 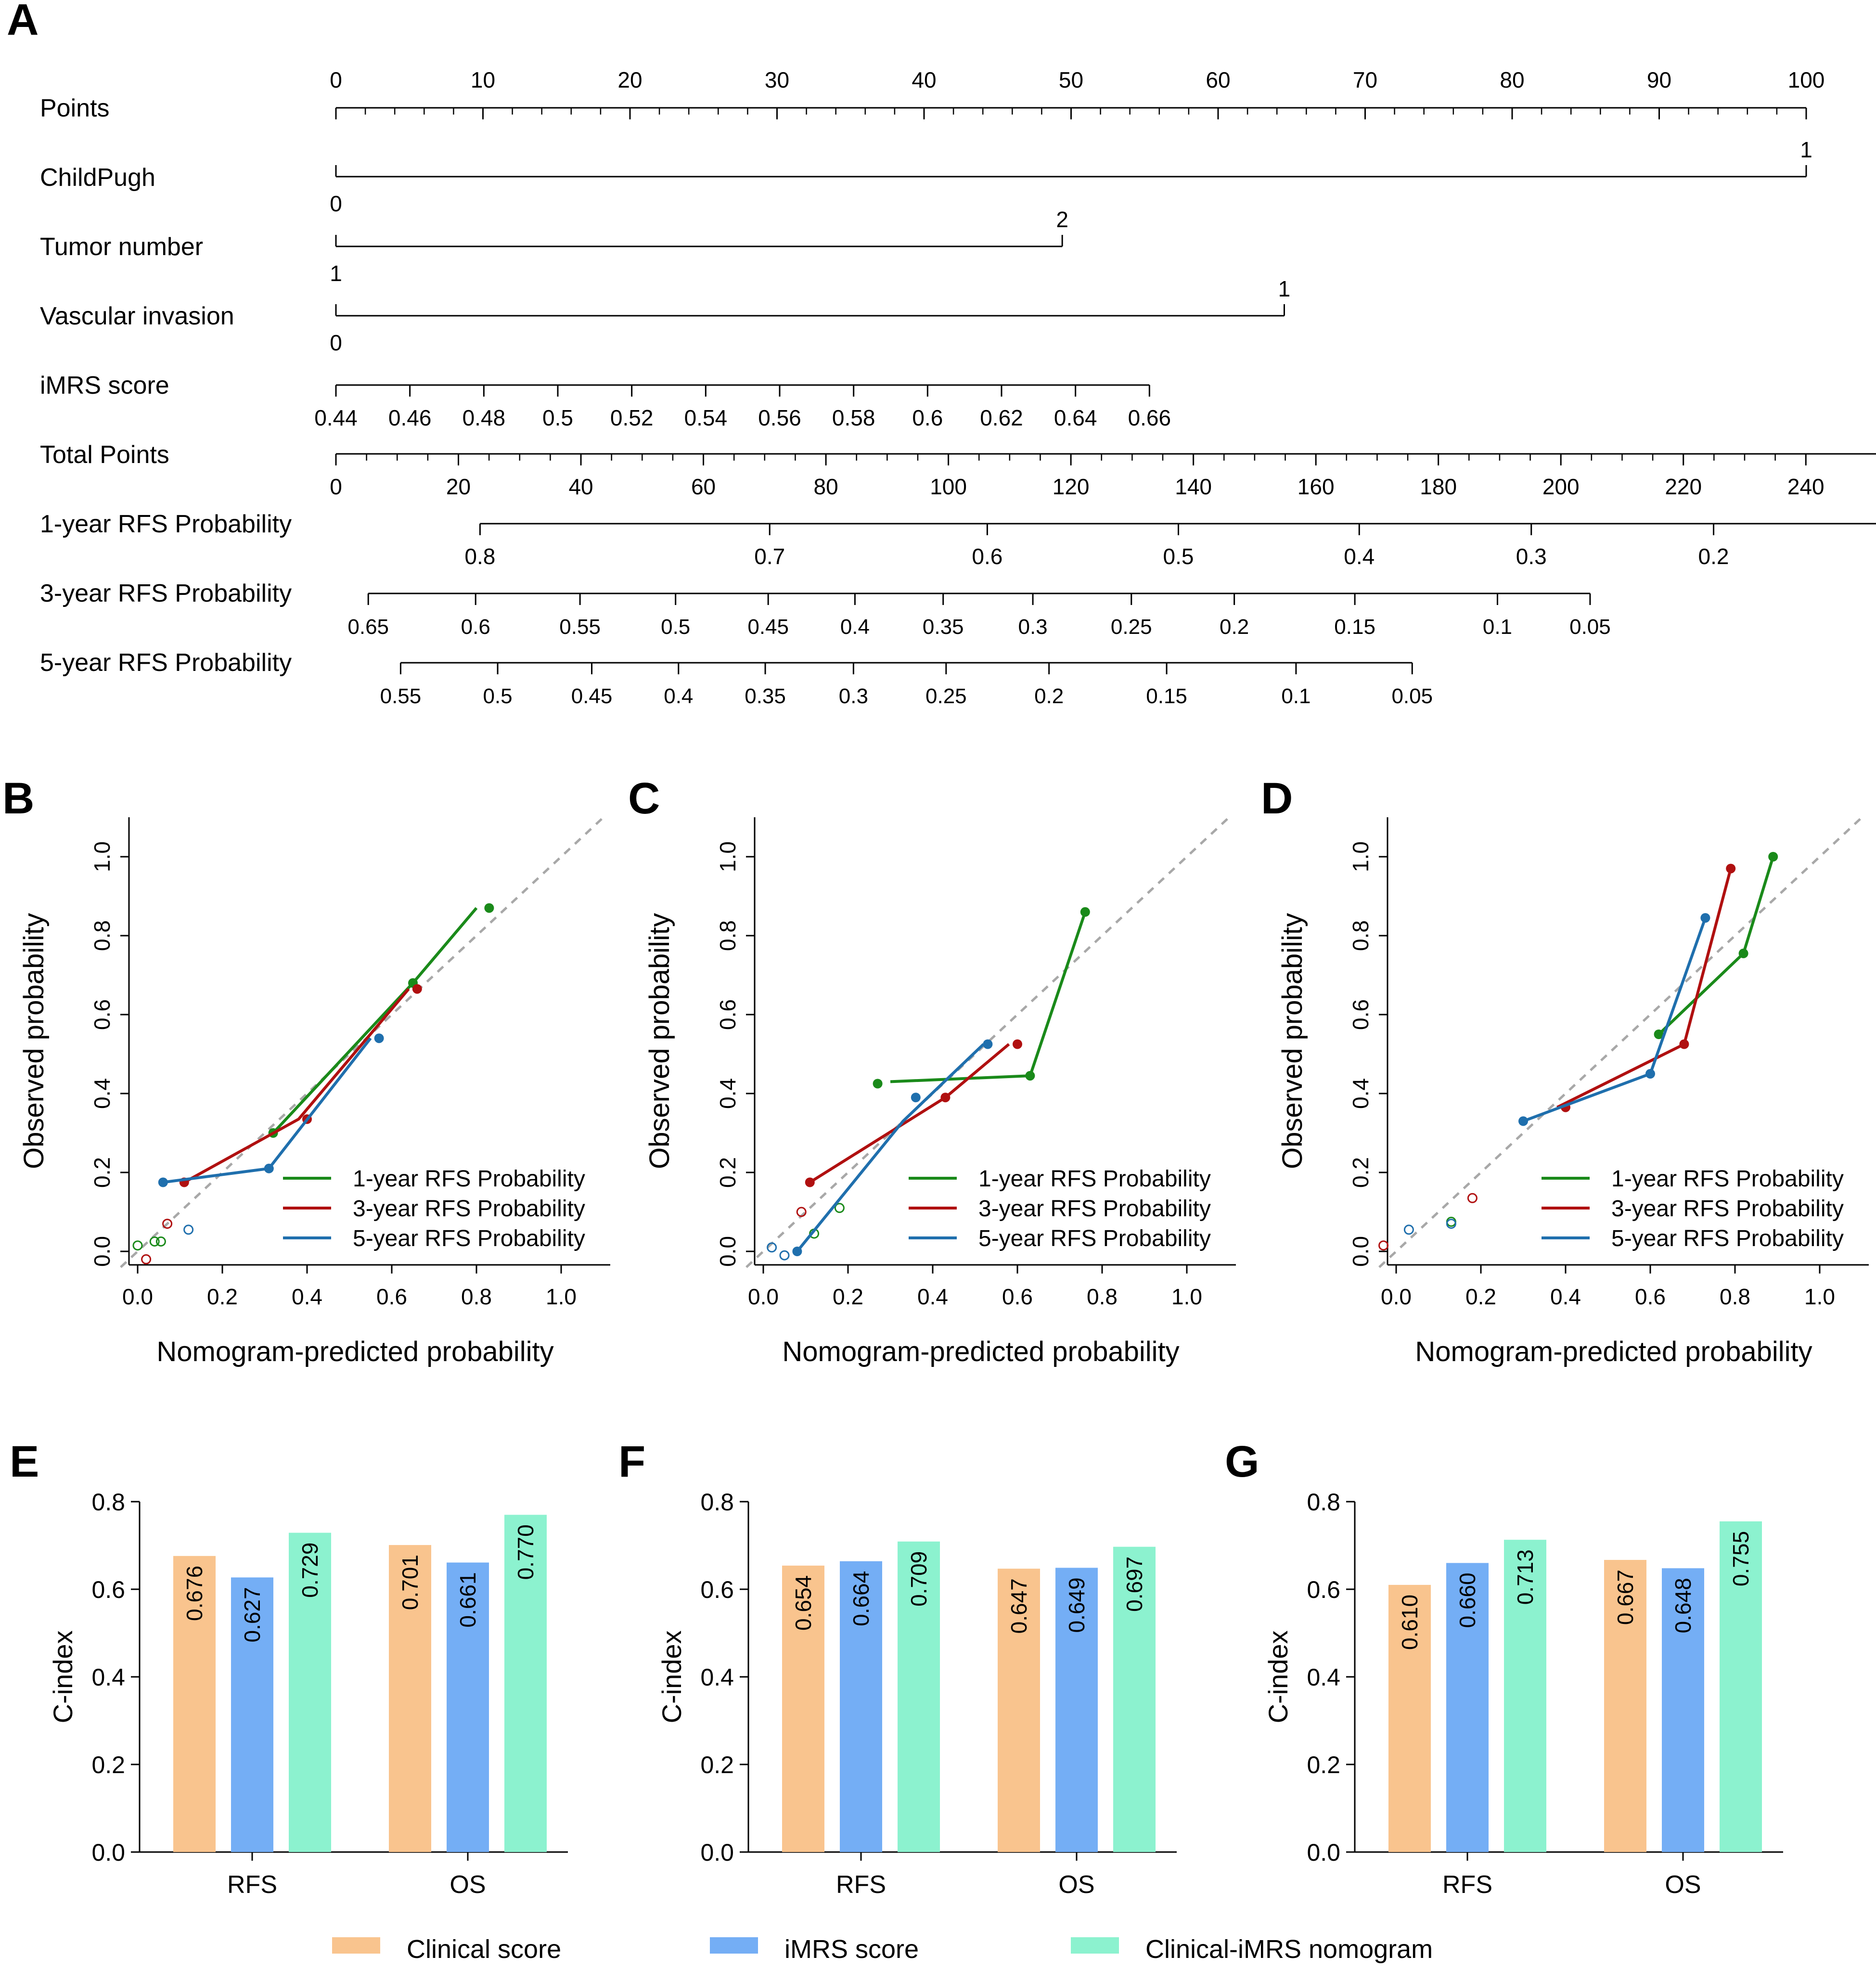 What do you see at coordinates (1049, 696) in the screenshot?
I see `nomogram-tick-label-rfs5: 0.2` at bounding box center [1049, 696].